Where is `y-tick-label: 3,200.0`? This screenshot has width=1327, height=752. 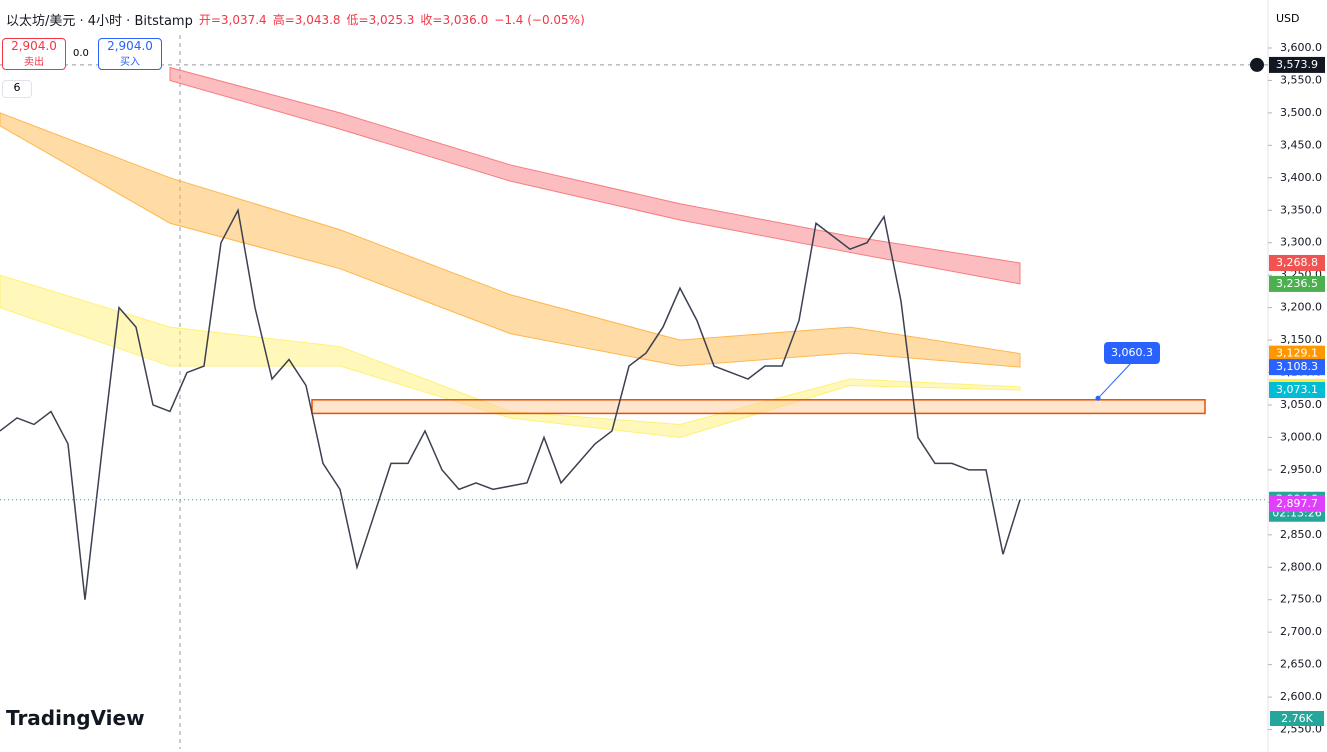 y-tick-label: 3,200.0 is located at coordinates (1301, 307).